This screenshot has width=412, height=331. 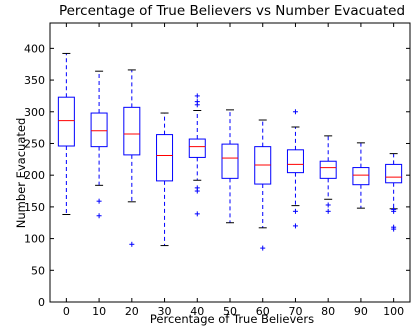 What do you see at coordinates (197, 311) in the screenshot?
I see `x-tick-label: 40` at bounding box center [197, 311].